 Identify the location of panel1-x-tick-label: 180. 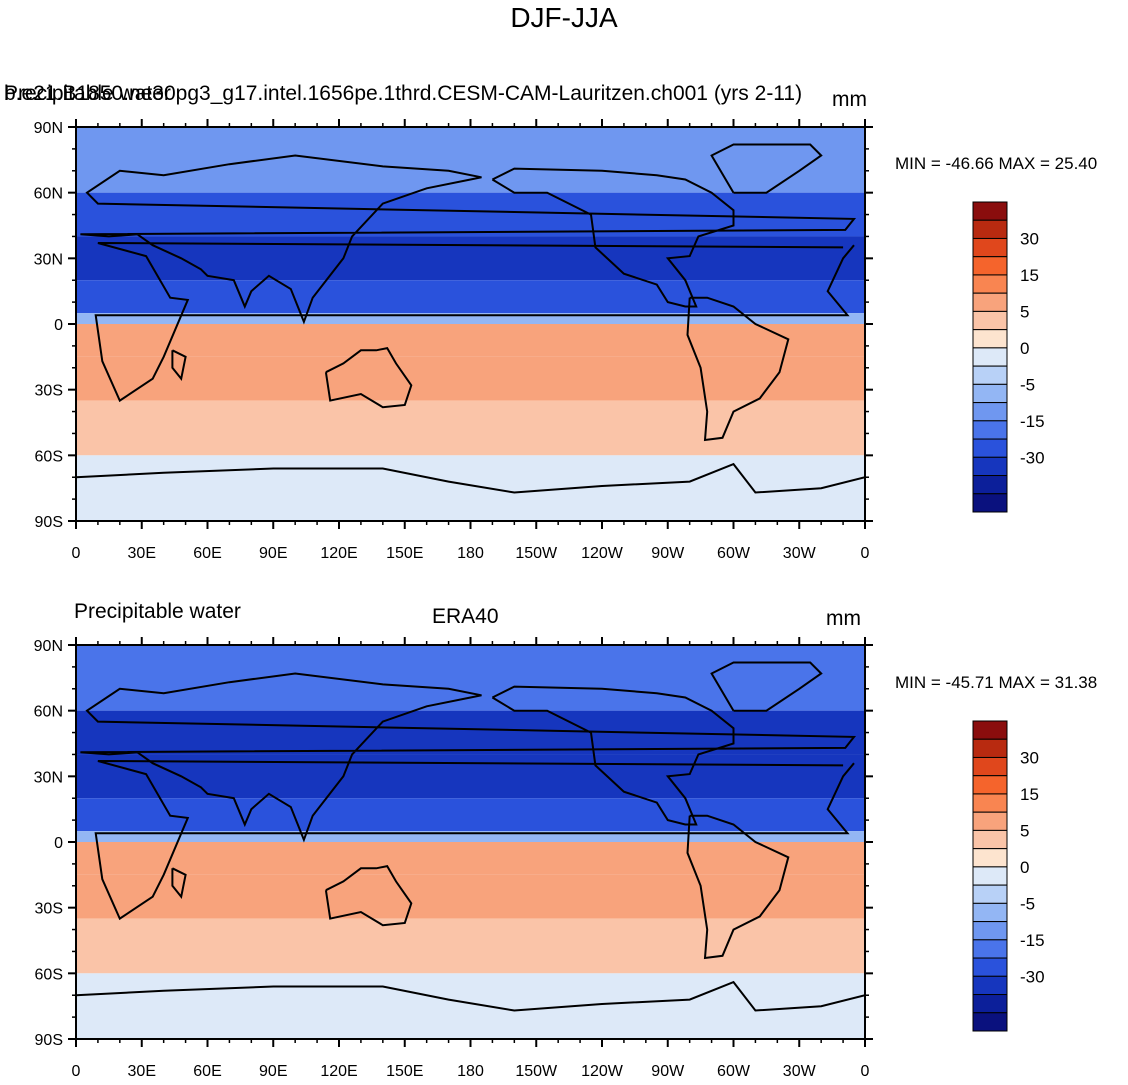
(470, 553).